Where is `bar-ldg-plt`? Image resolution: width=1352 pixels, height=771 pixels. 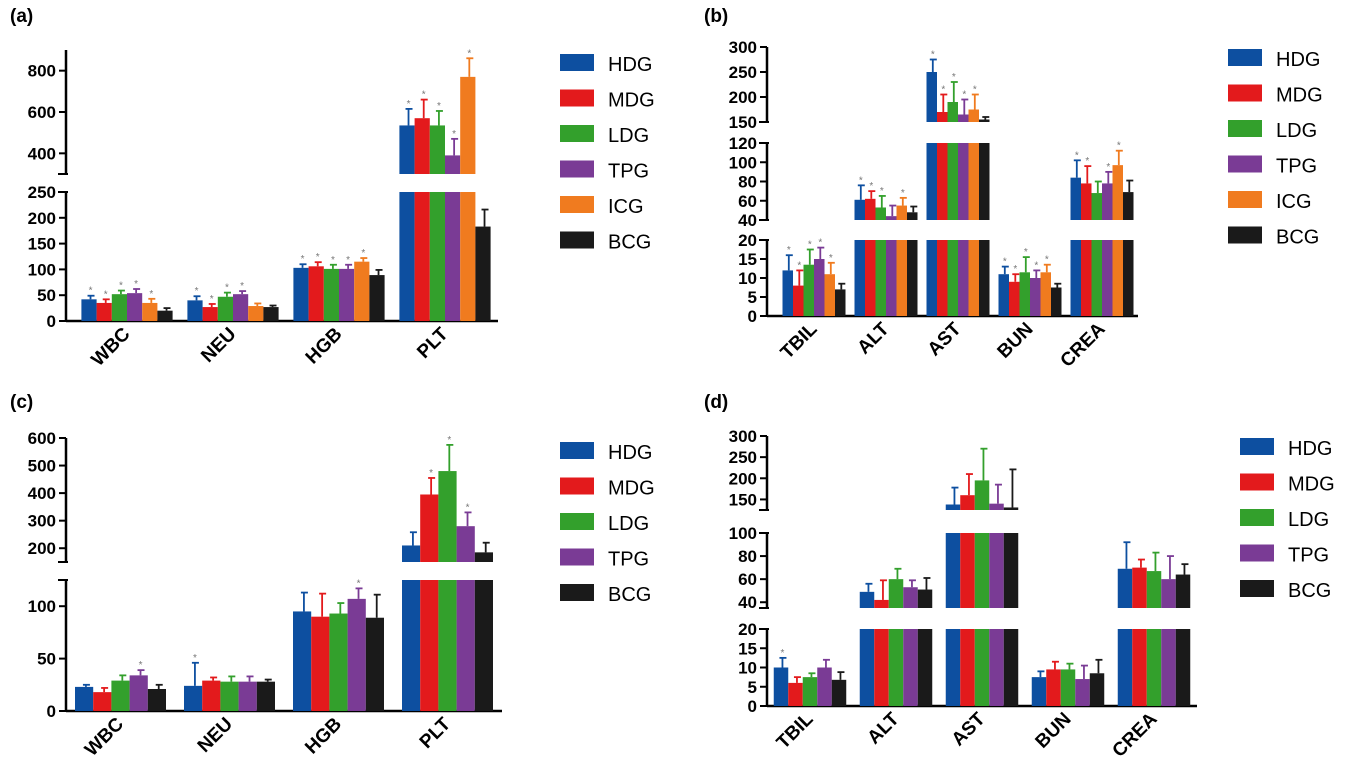 bar-ldg-plt is located at coordinates (437, 149).